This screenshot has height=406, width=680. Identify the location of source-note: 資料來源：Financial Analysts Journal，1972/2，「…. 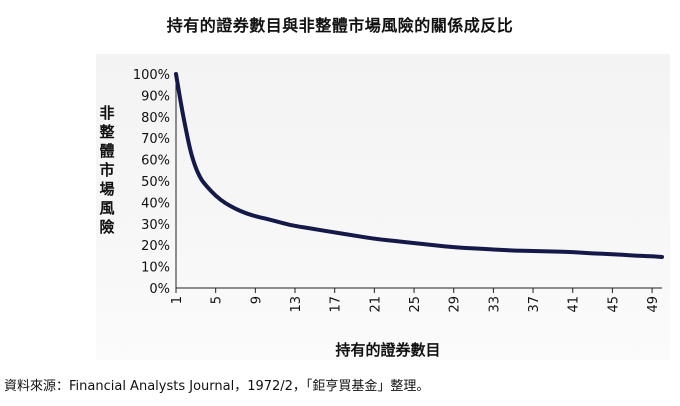
(217, 386).